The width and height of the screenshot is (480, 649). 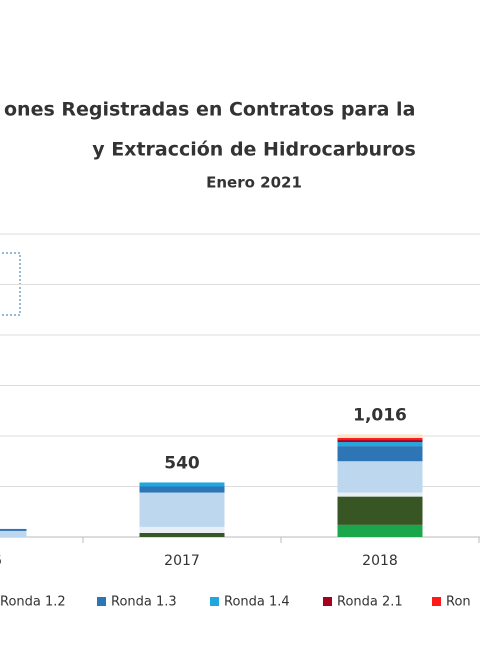 What do you see at coordinates (254, 150) in the screenshot?
I see `chart-title: y Extracción de Hidrocarburos` at bounding box center [254, 150].